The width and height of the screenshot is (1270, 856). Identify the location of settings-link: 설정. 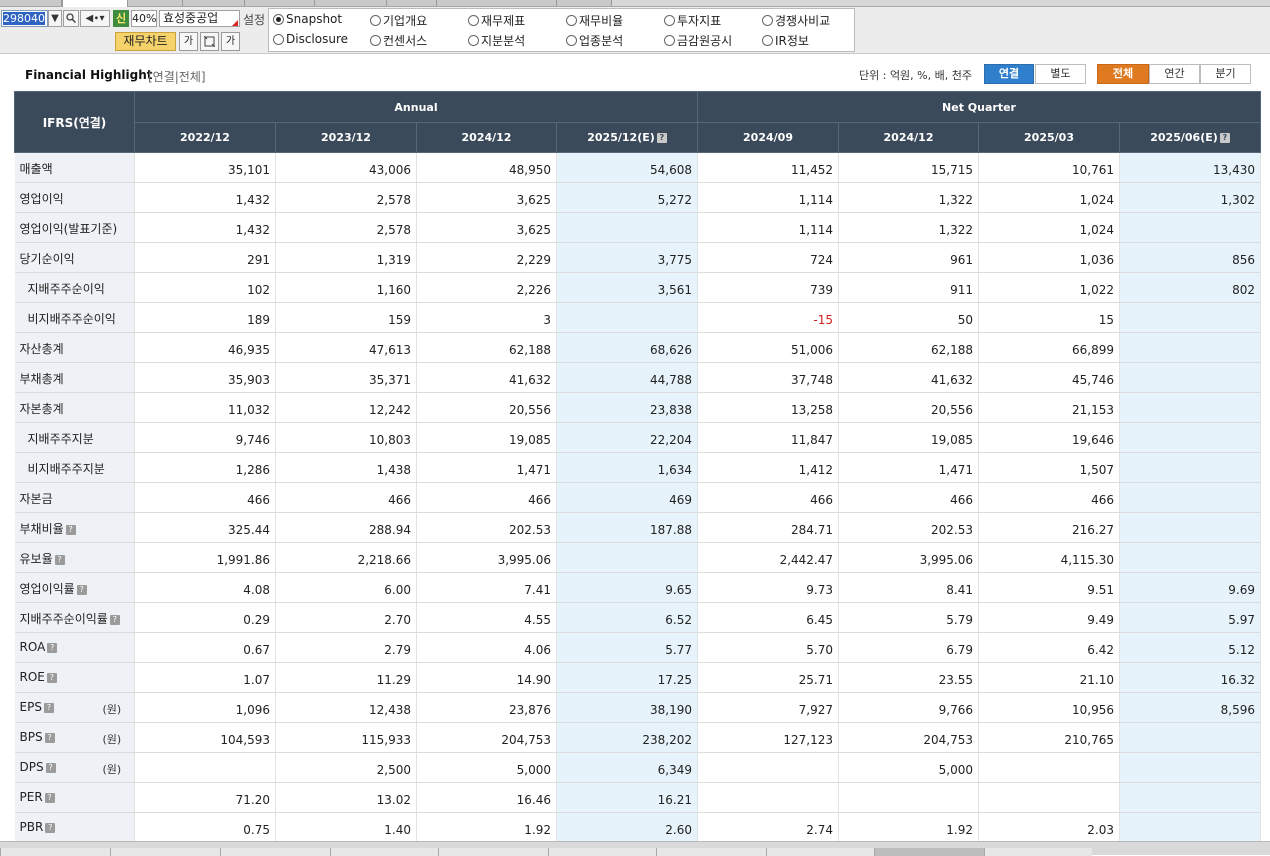
(254, 20).